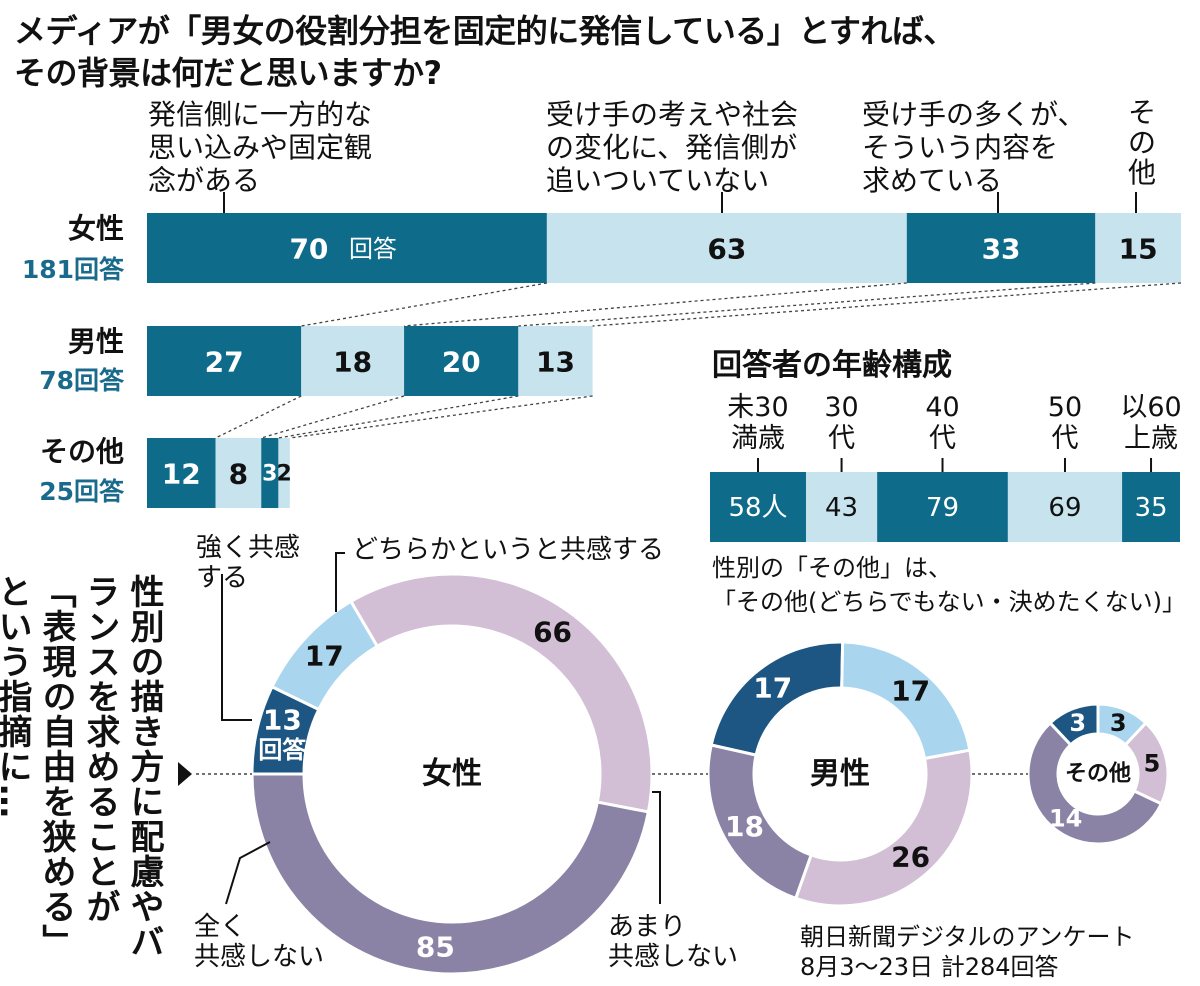 Image resolution: width=1200 pixels, height=986 pixels. I want to click on age-bar-label-4: 35, so click(1150, 508).